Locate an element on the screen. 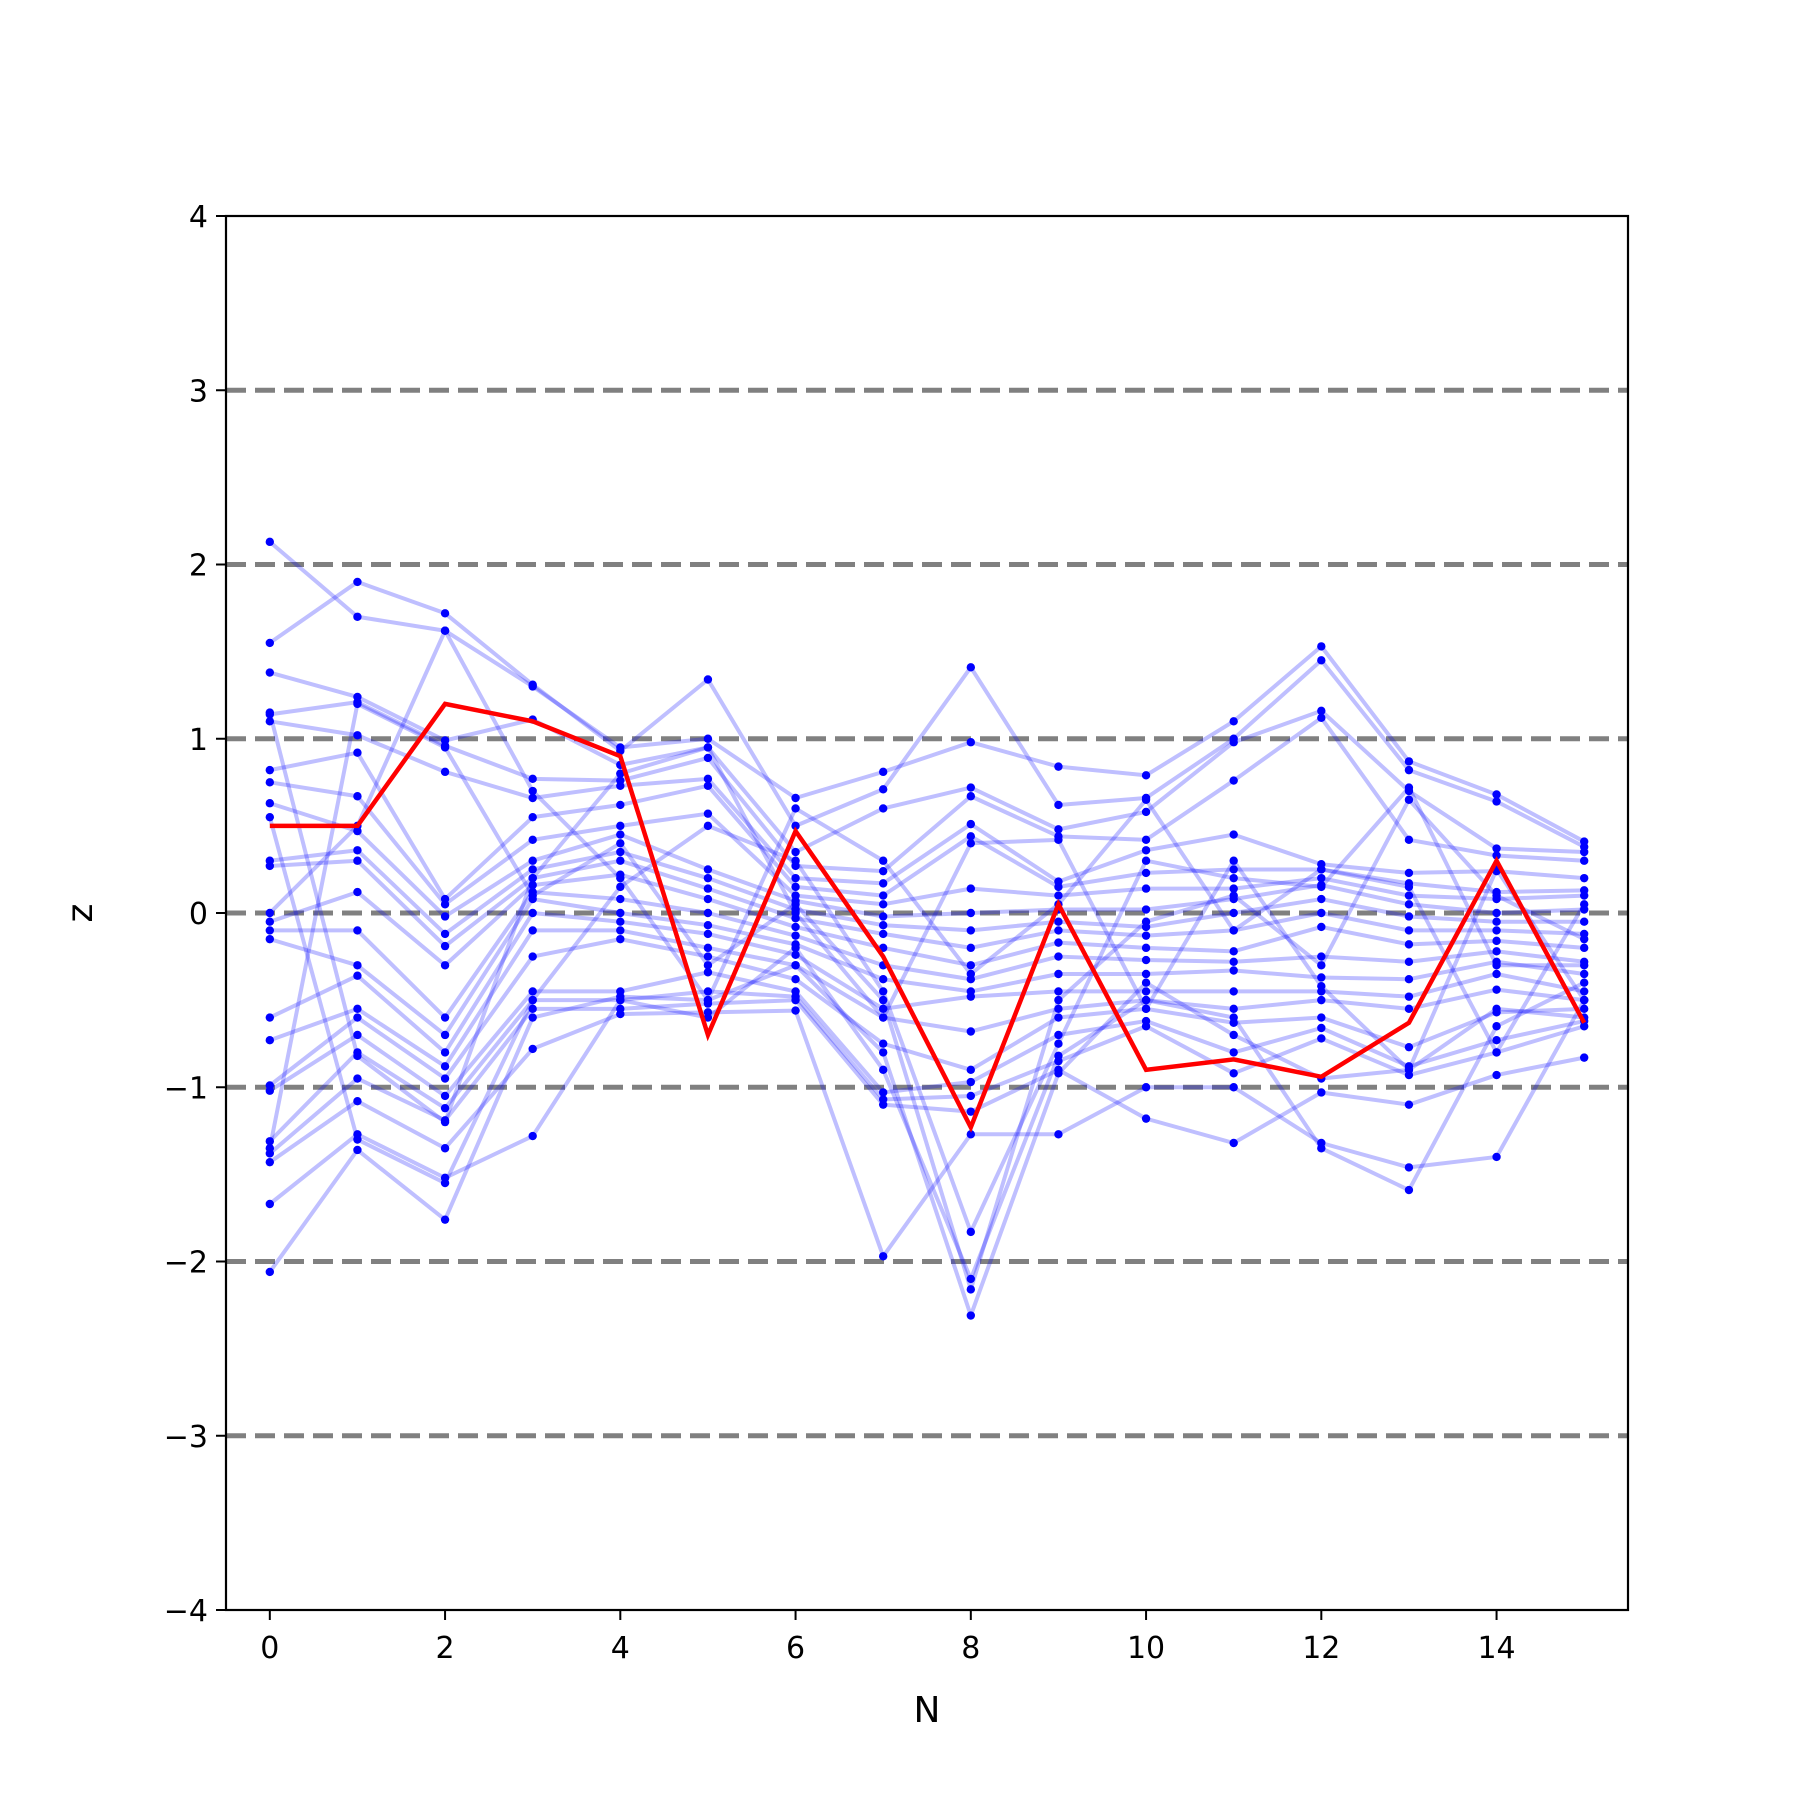 This screenshot has height=1800, width=1800. x-tick-label-4: 4 is located at coordinates (620, 1648).